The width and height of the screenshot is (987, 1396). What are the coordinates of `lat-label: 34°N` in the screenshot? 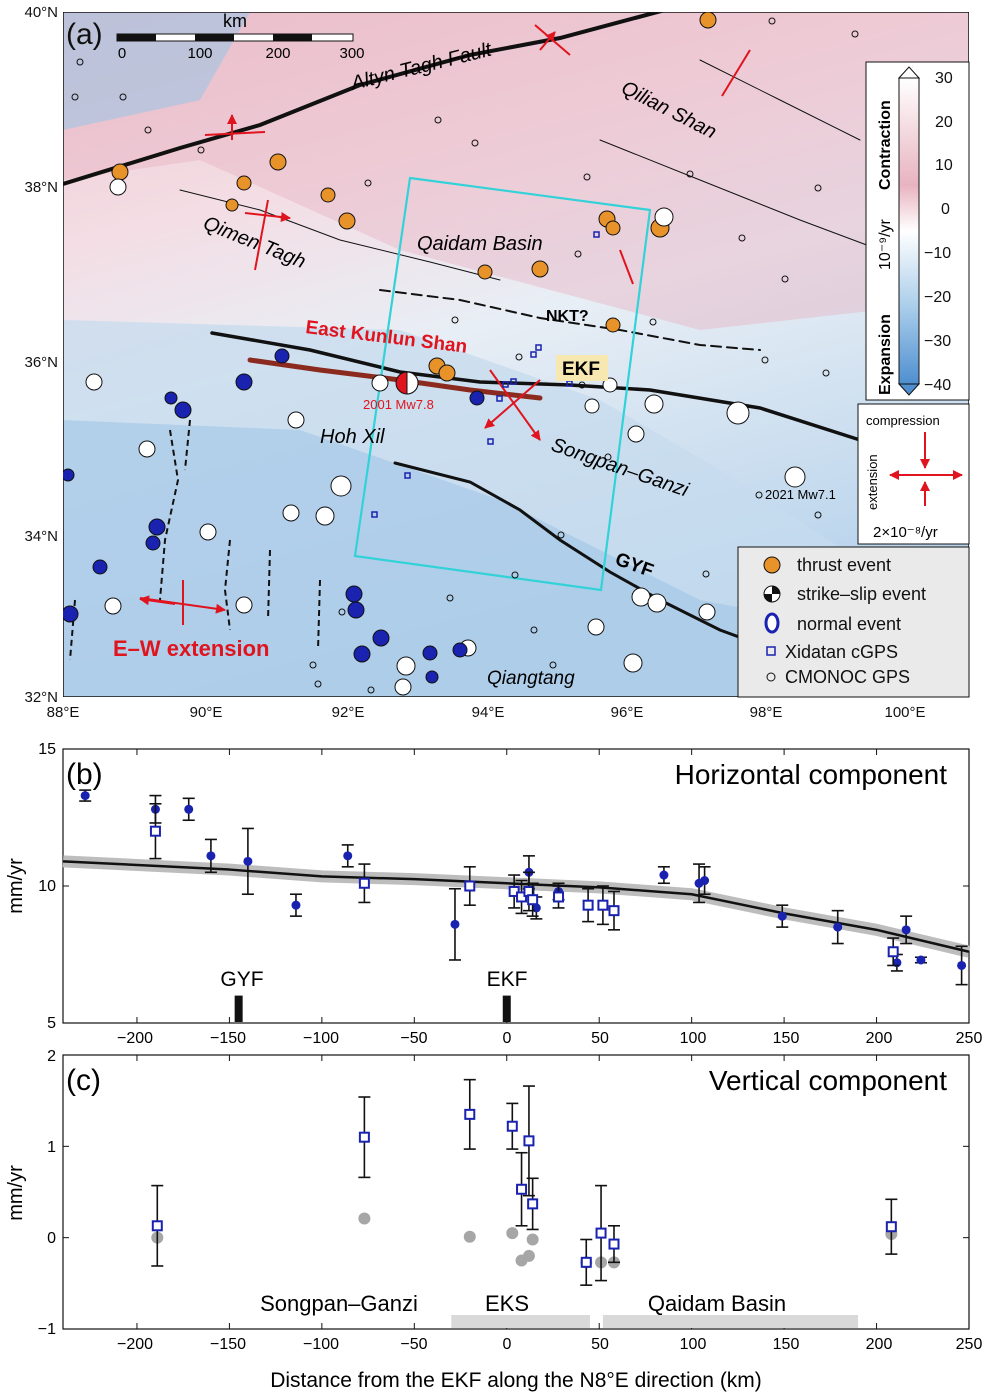 It's located at (41, 536).